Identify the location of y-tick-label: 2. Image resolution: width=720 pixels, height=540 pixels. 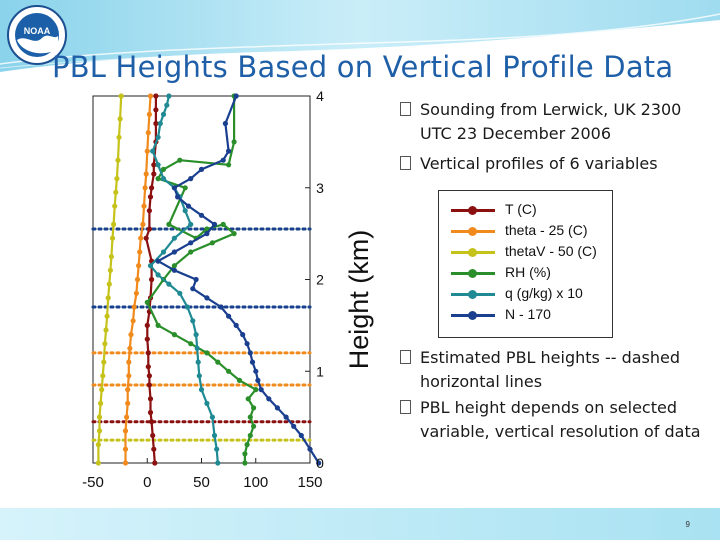
(320, 280).